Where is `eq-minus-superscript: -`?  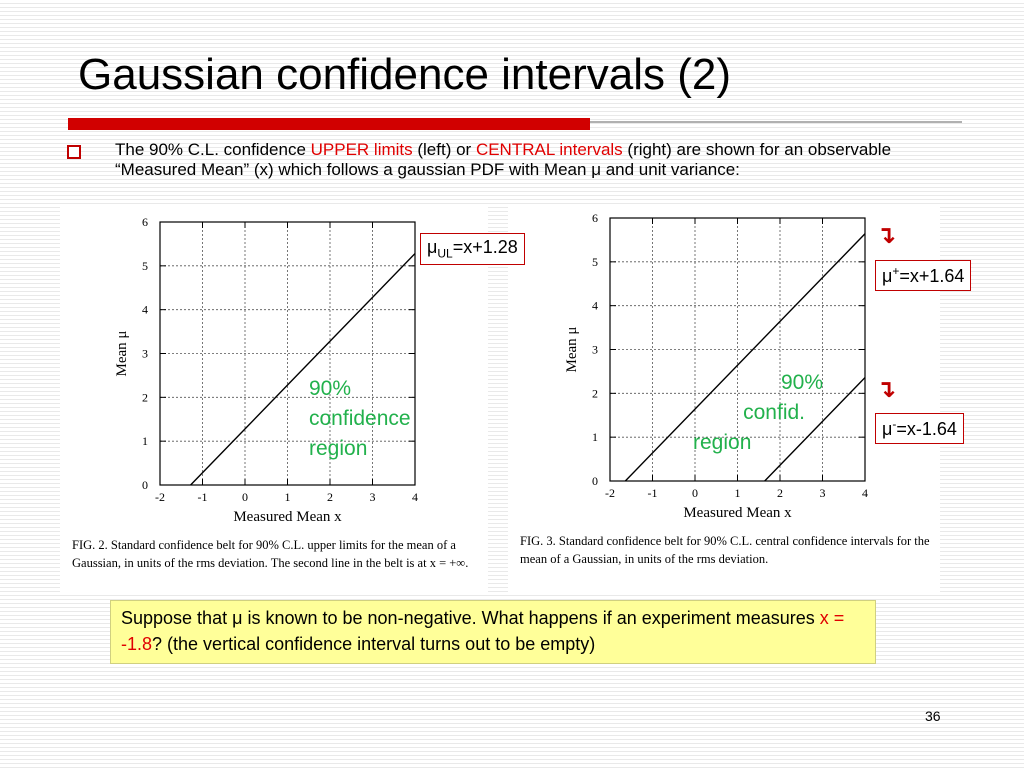 eq-minus-superscript: - is located at coordinates (894, 424).